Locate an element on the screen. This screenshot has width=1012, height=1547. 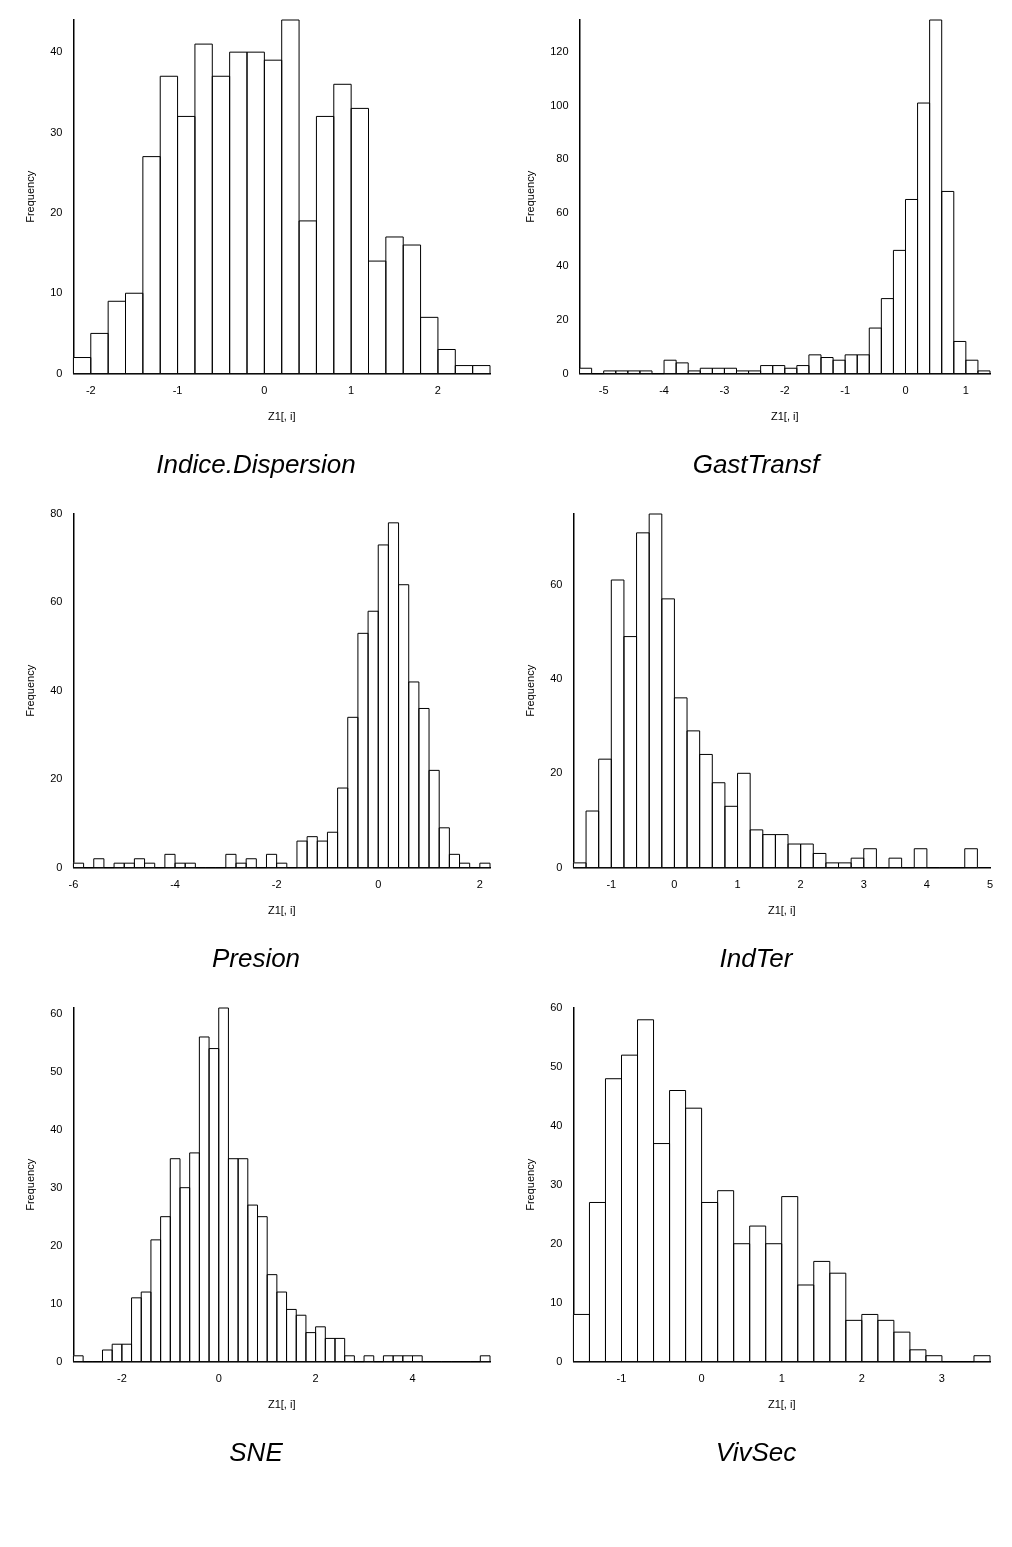
text: Indice.Dispersion is located at coordinates (256, 464).